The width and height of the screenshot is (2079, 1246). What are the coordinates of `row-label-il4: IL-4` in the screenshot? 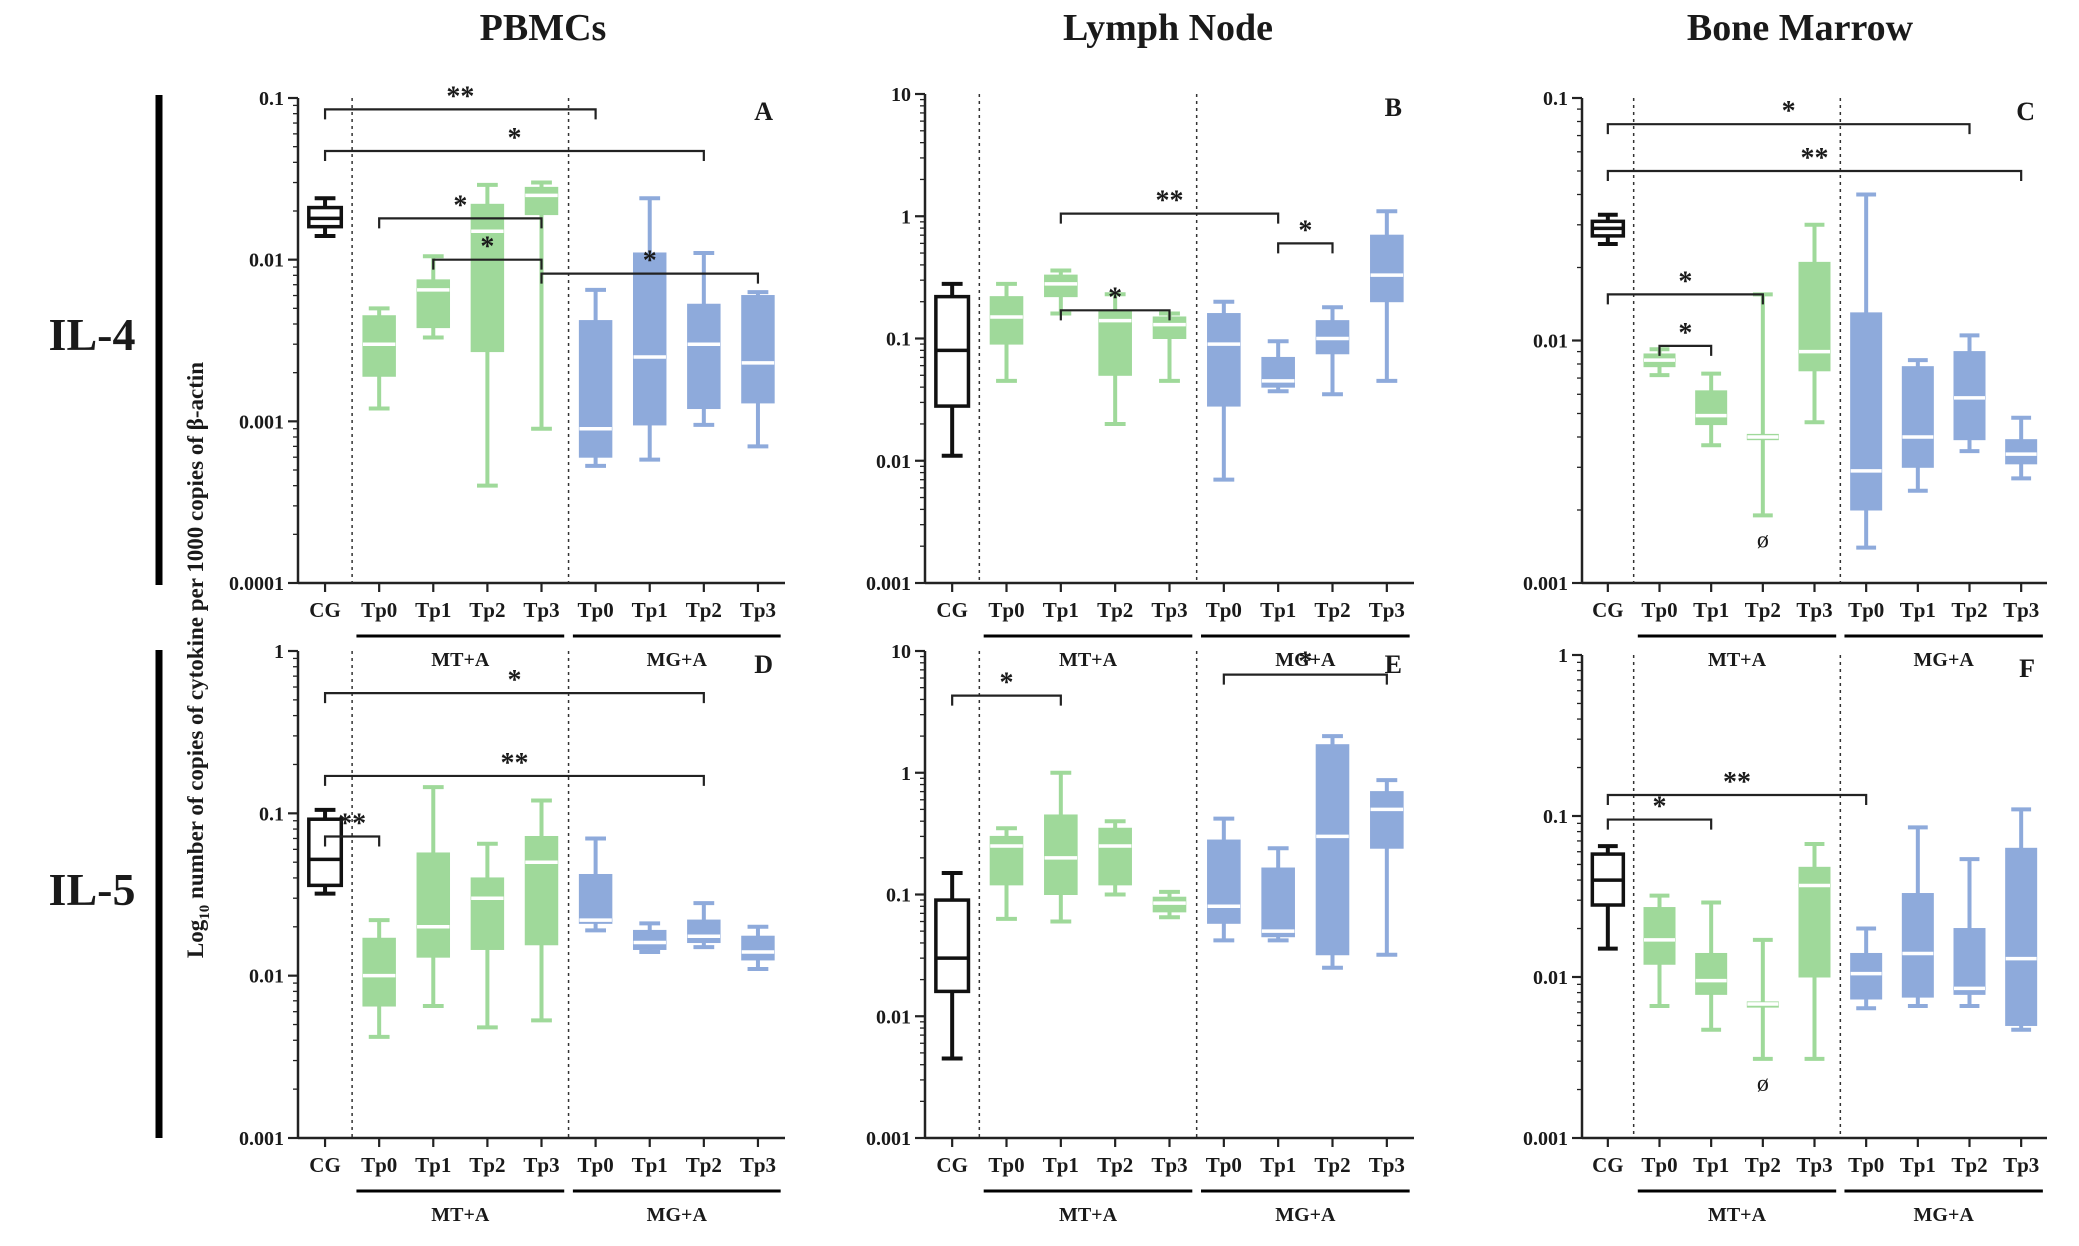 It's located at (92, 334).